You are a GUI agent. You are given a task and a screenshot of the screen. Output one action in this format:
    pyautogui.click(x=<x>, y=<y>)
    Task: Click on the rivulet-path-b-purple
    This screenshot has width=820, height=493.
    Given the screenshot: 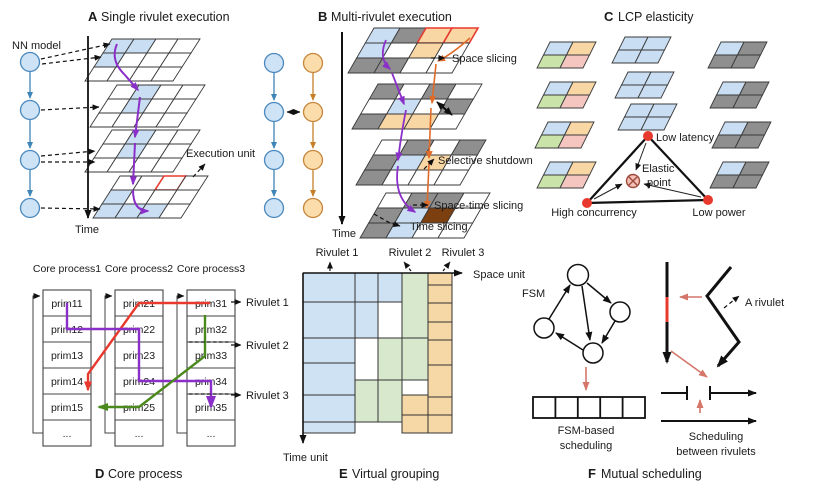 What is the action you would take?
    pyautogui.click(x=399, y=126)
    